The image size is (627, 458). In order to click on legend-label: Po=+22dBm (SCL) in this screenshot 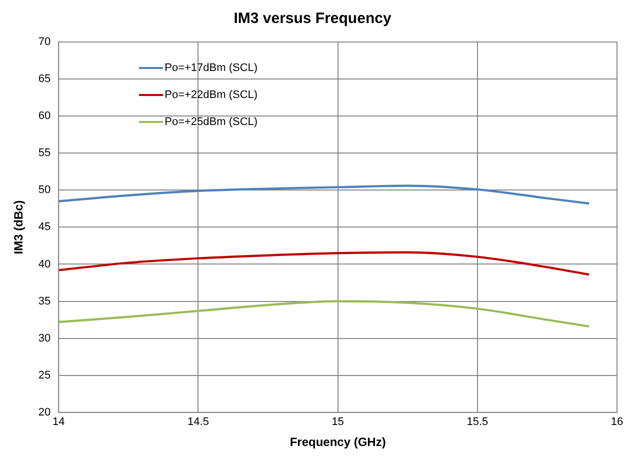, I will do `click(211, 94)`.